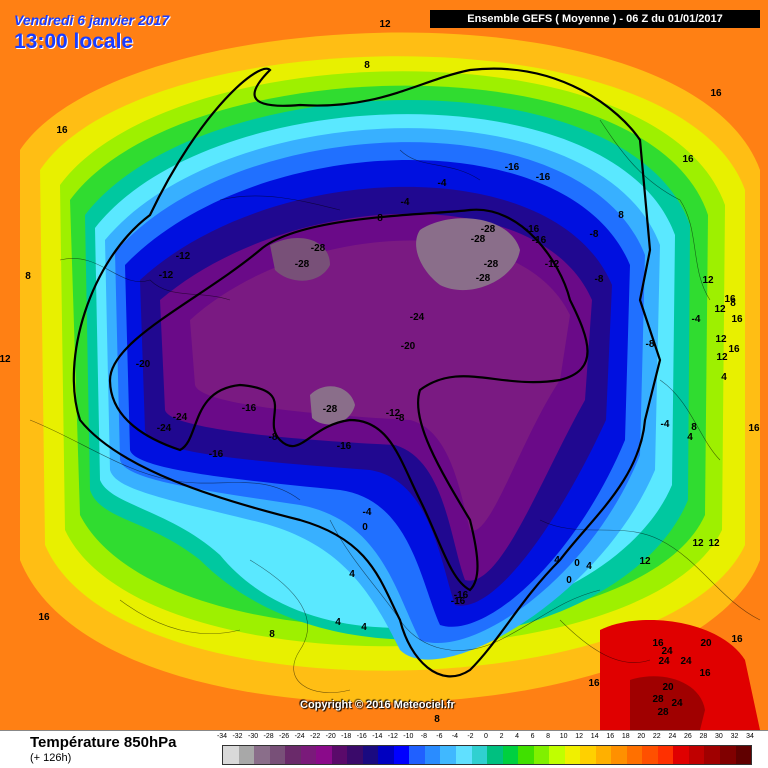  I want to click on color-scale-value: 16, so click(610, 736).